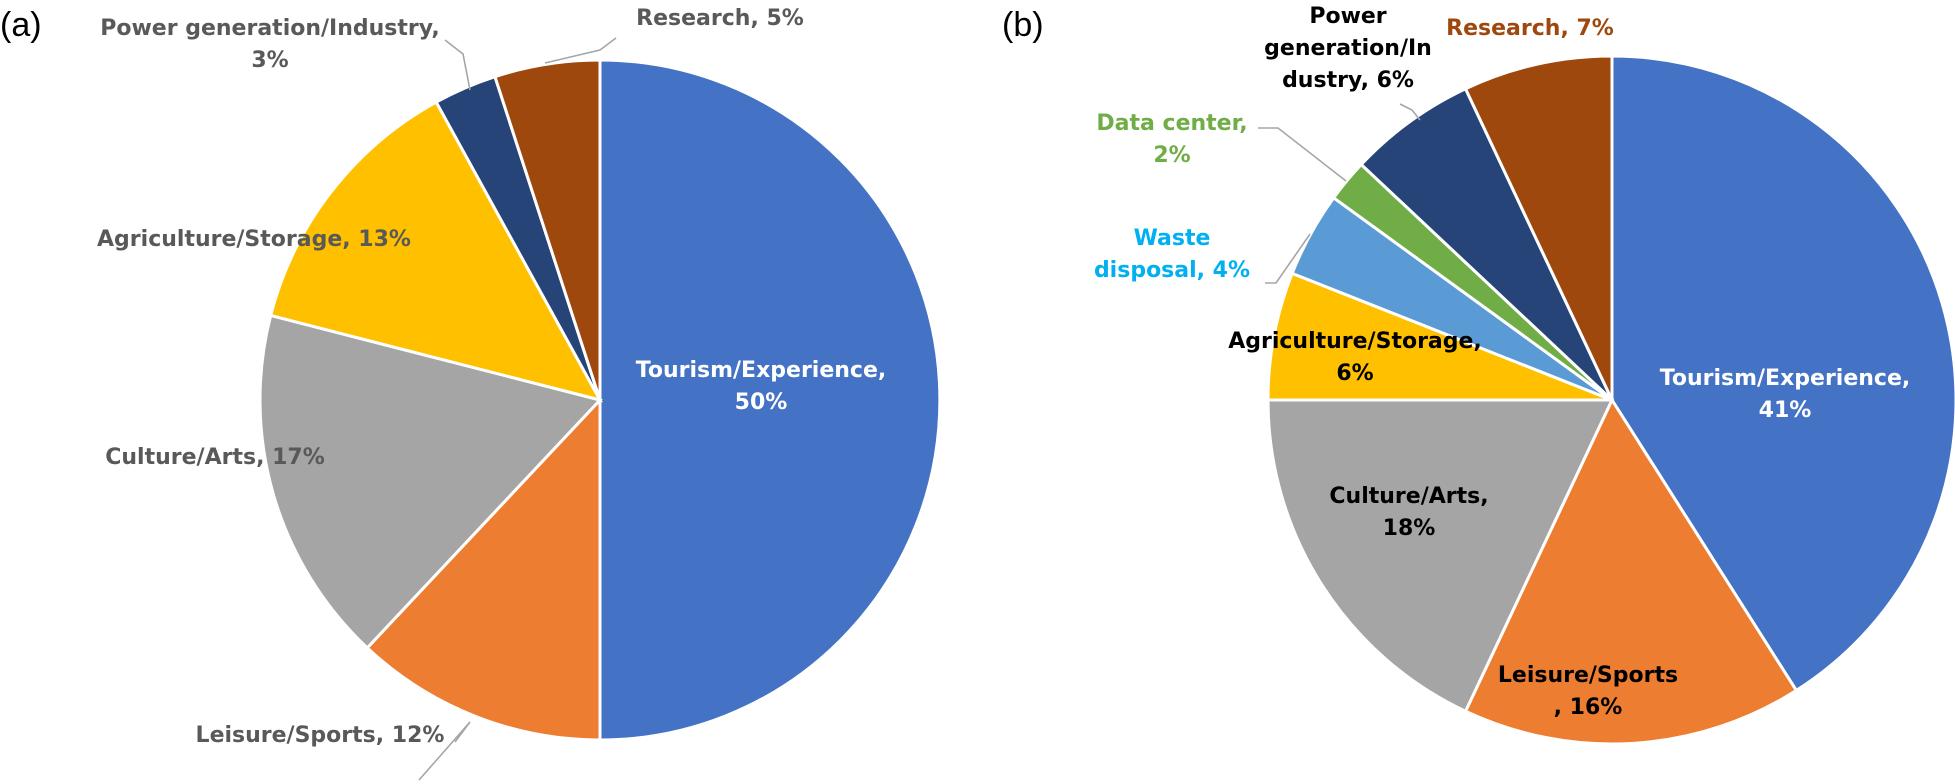  Describe the element at coordinates (21, 25) in the screenshot. I see `panel-label-a: (a)` at that location.